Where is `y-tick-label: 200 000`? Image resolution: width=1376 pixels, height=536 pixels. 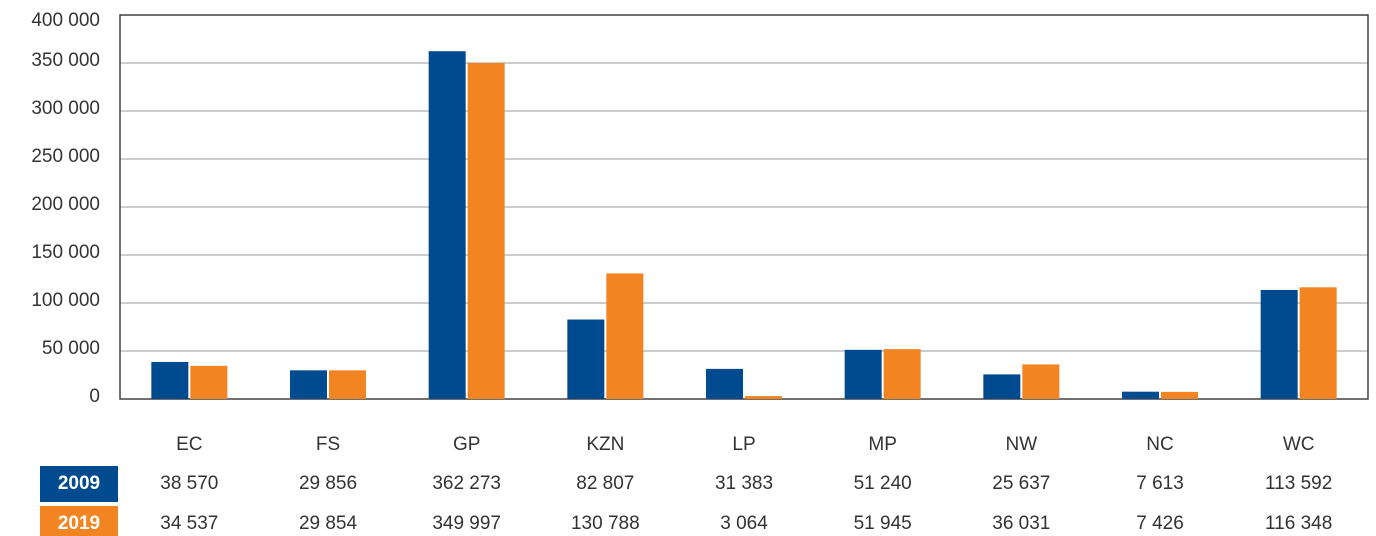
y-tick-label: 200 000 is located at coordinates (65, 204).